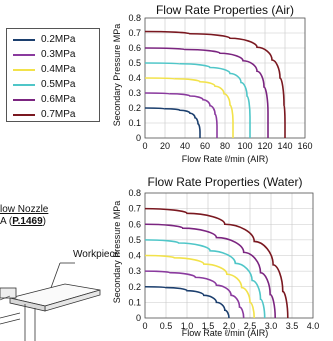  What do you see at coordinates (58, 99) in the screenshot?
I see `legend-label: 0.6MPa` at bounding box center [58, 99].